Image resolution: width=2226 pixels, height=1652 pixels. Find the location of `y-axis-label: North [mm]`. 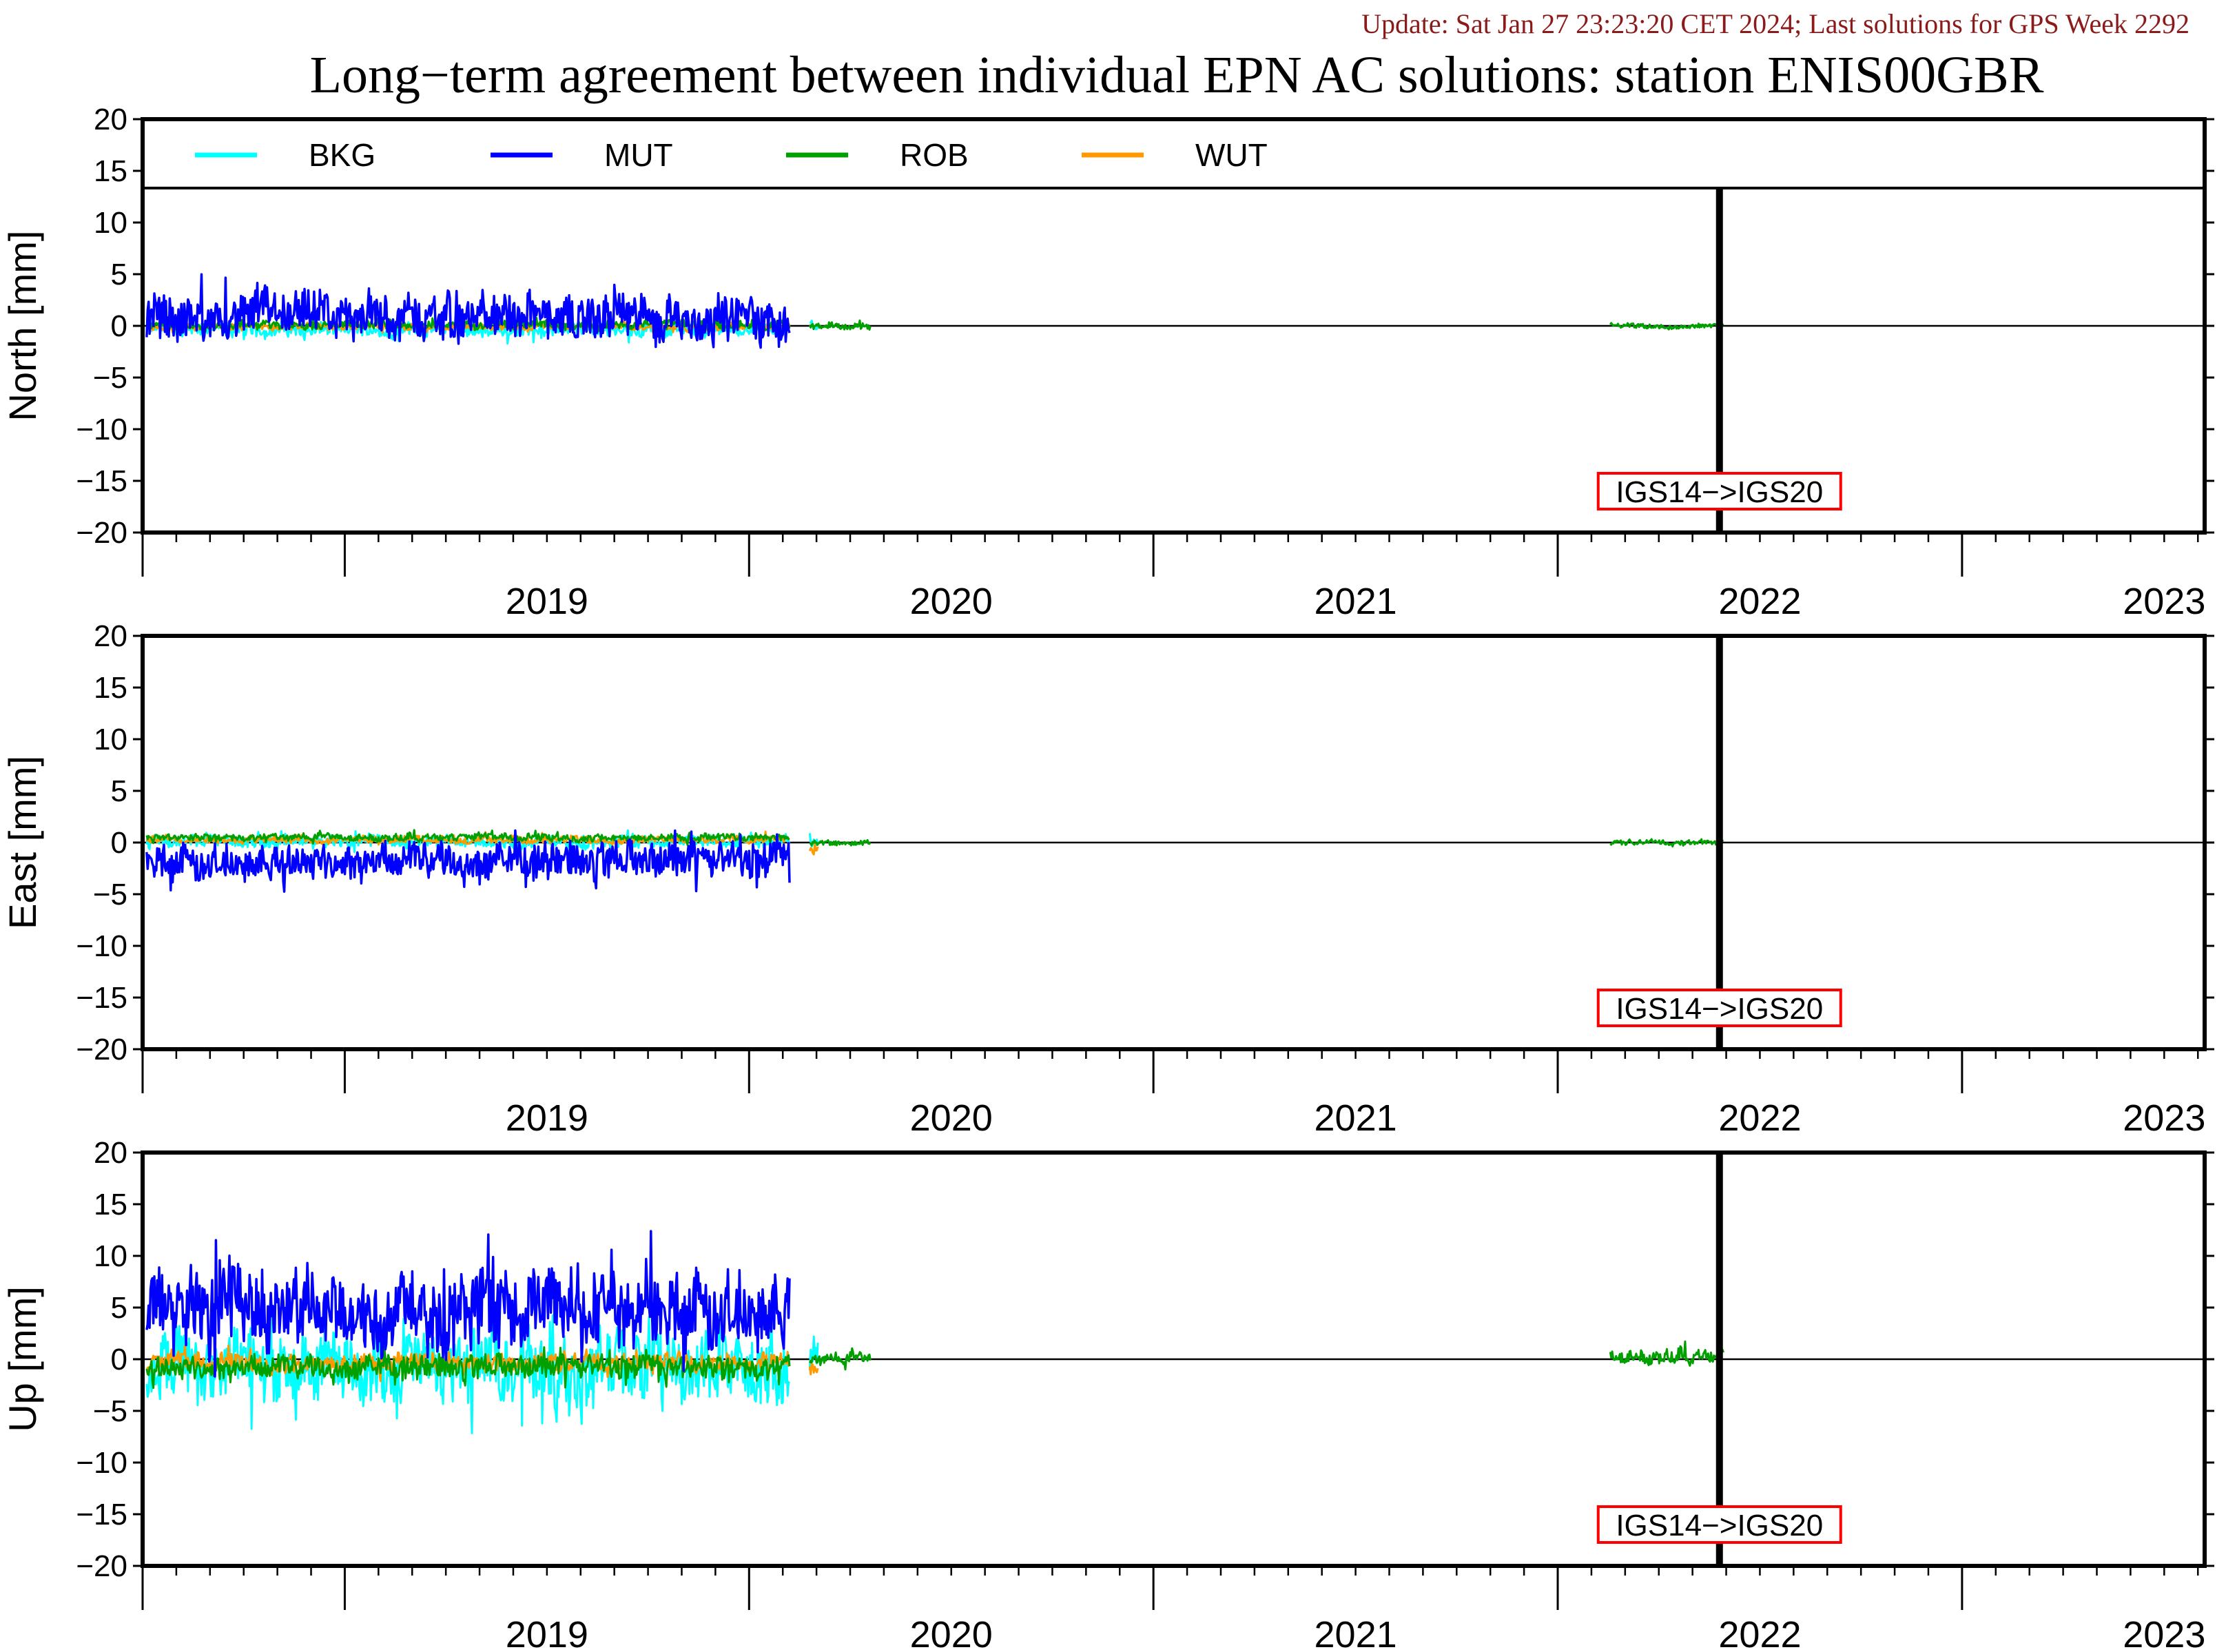

y-axis-label: North [mm] is located at coordinates (22, 326).